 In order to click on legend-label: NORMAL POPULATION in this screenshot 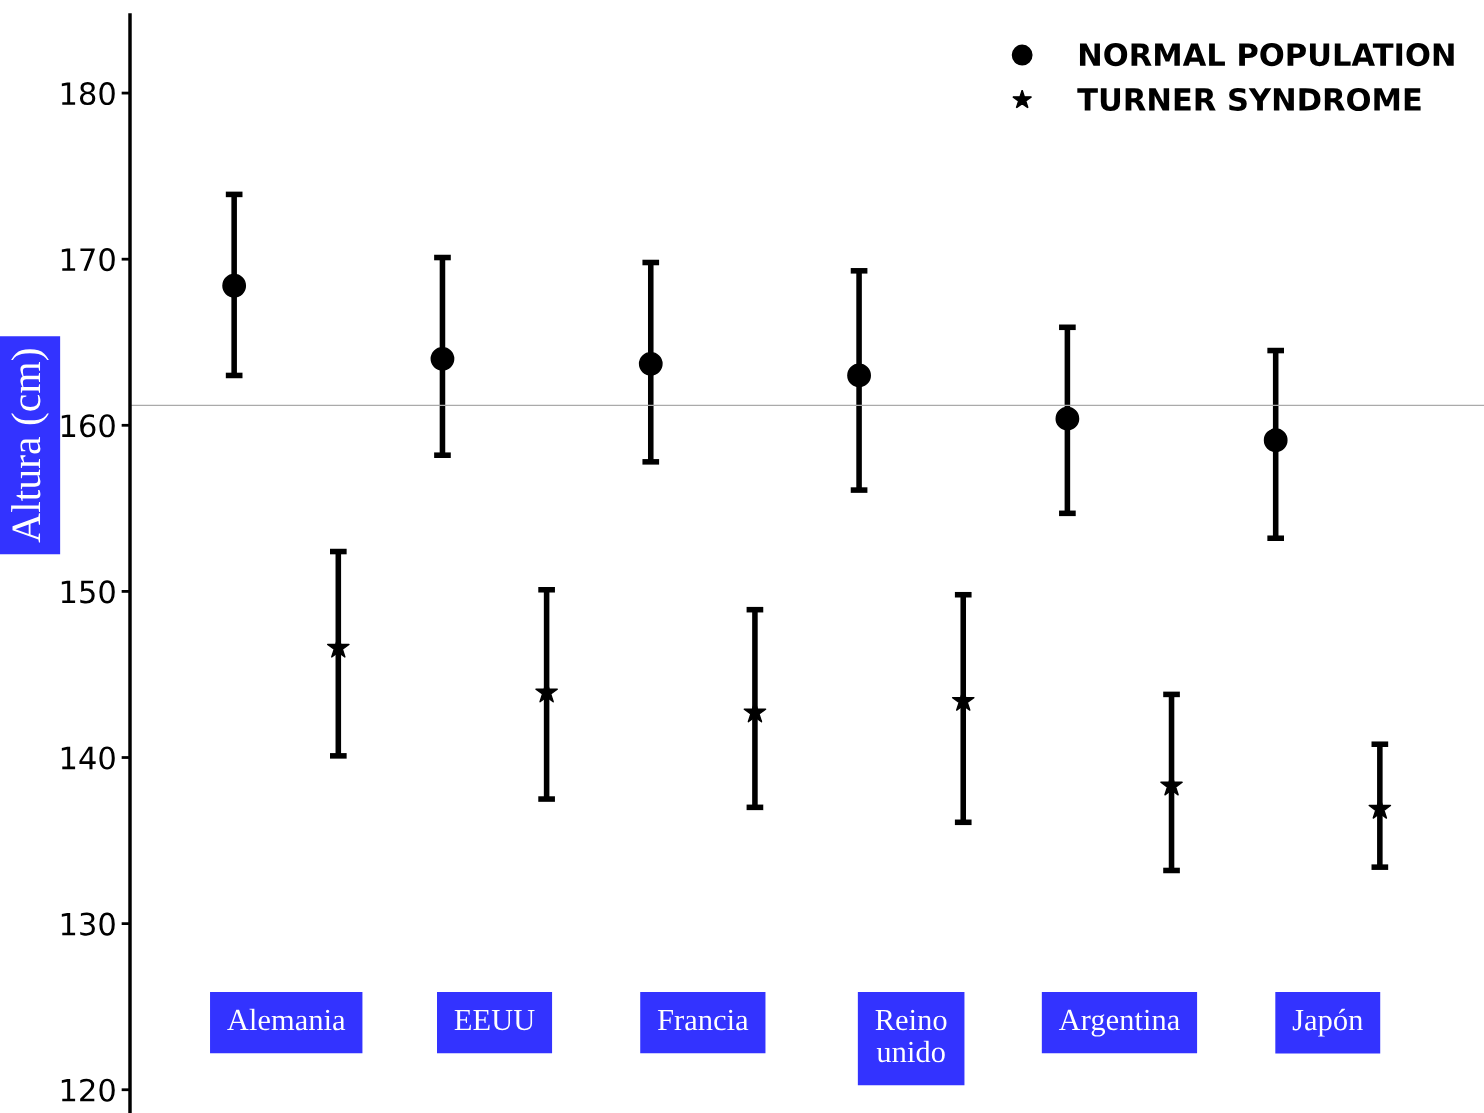, I will do `click(1266, 55)`.